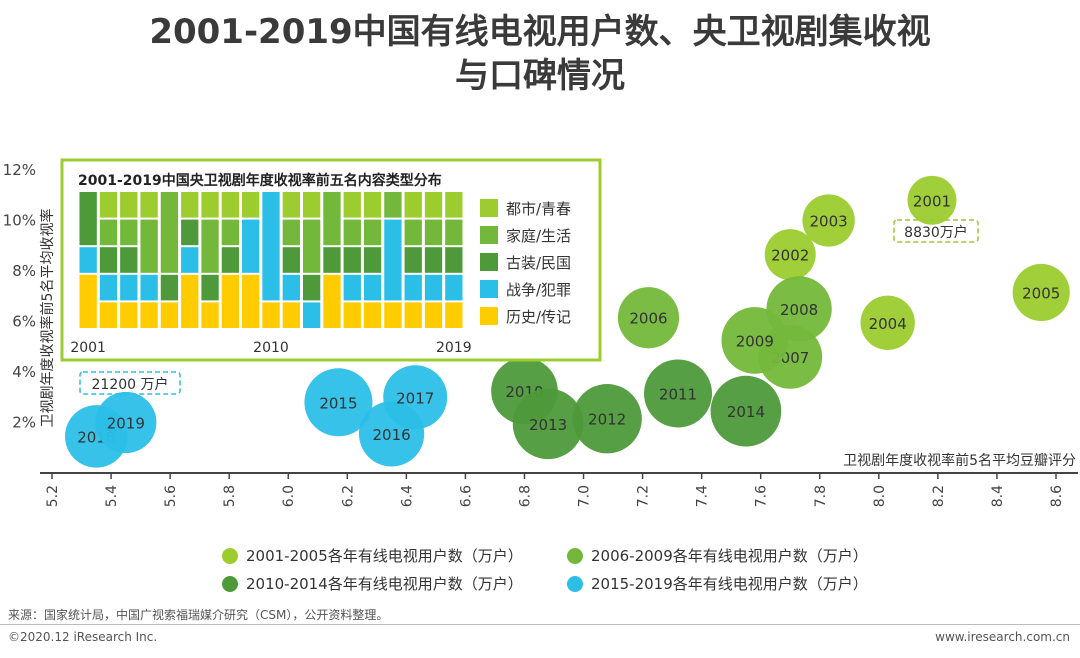  I want to click on inset-bar-2009-都市/青春, so click(251, 205).